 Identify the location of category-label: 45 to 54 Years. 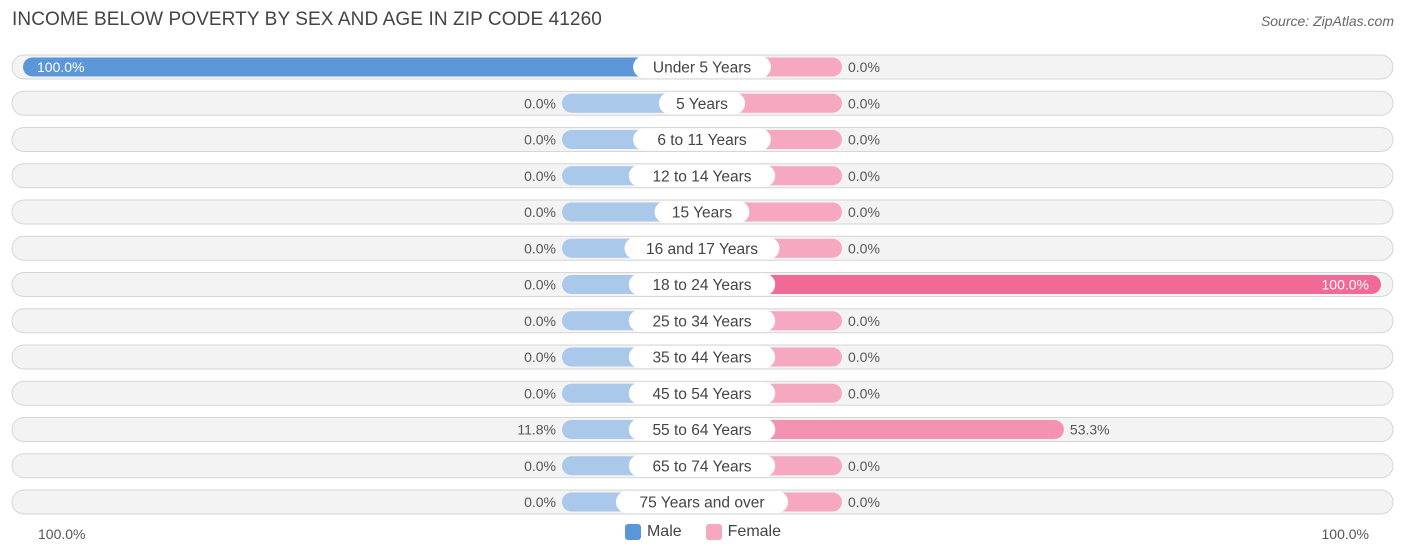
(701, 394).